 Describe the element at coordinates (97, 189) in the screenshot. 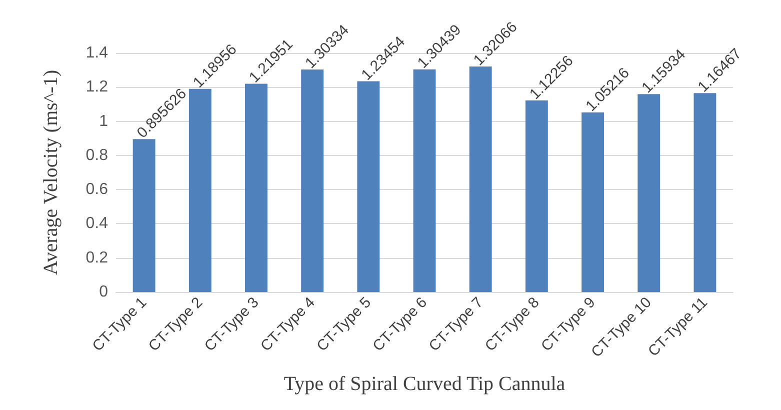

I see `y-tick-label: 0.6` at that location.